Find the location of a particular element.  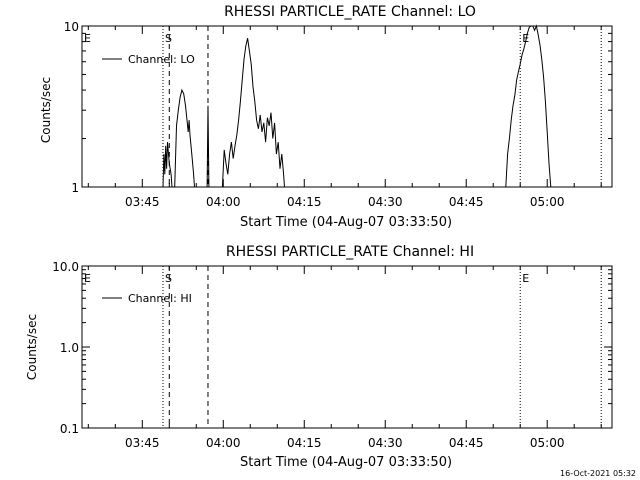

y-tick-label: 1 is located at coordinates (75, 188).